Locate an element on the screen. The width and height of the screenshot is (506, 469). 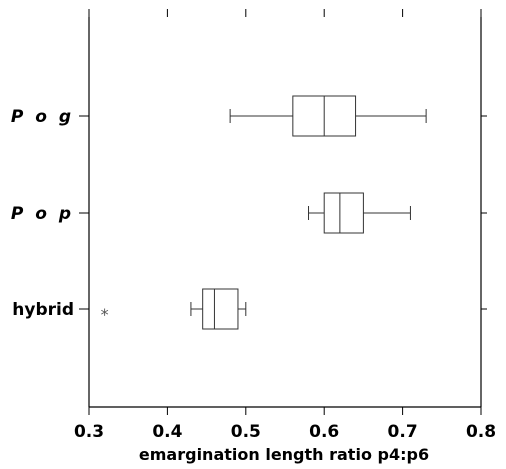
x-tick-label-3: 0.6 is located at coordinates (324, 432).